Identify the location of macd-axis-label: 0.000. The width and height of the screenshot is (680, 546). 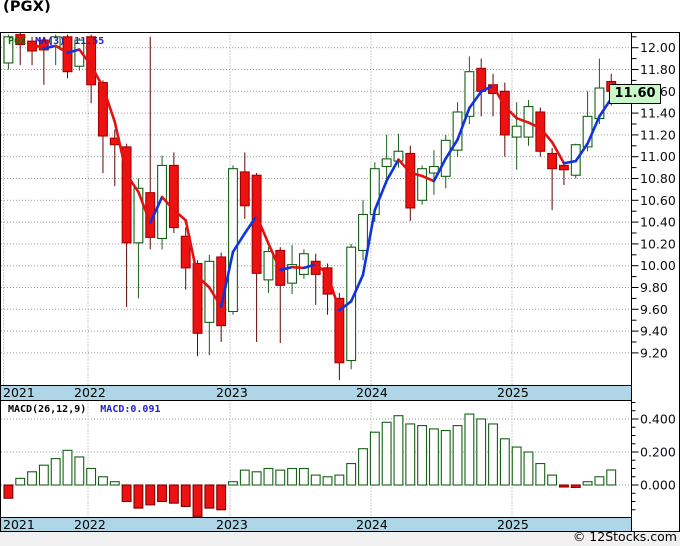
(658, 485).